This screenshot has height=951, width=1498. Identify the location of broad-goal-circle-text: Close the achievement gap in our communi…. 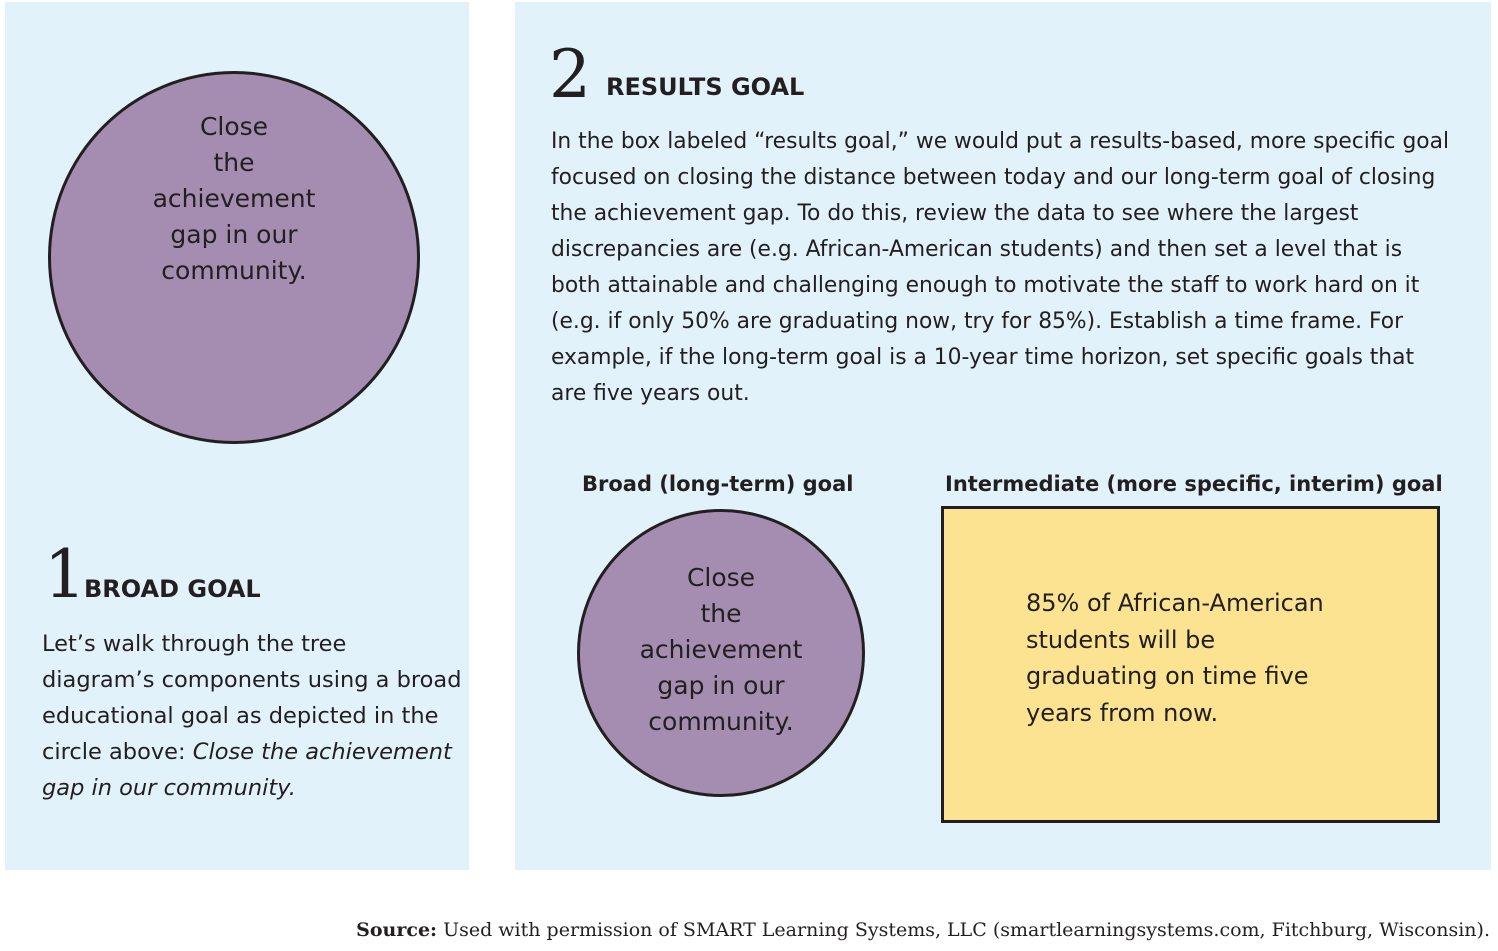
(234, 198).